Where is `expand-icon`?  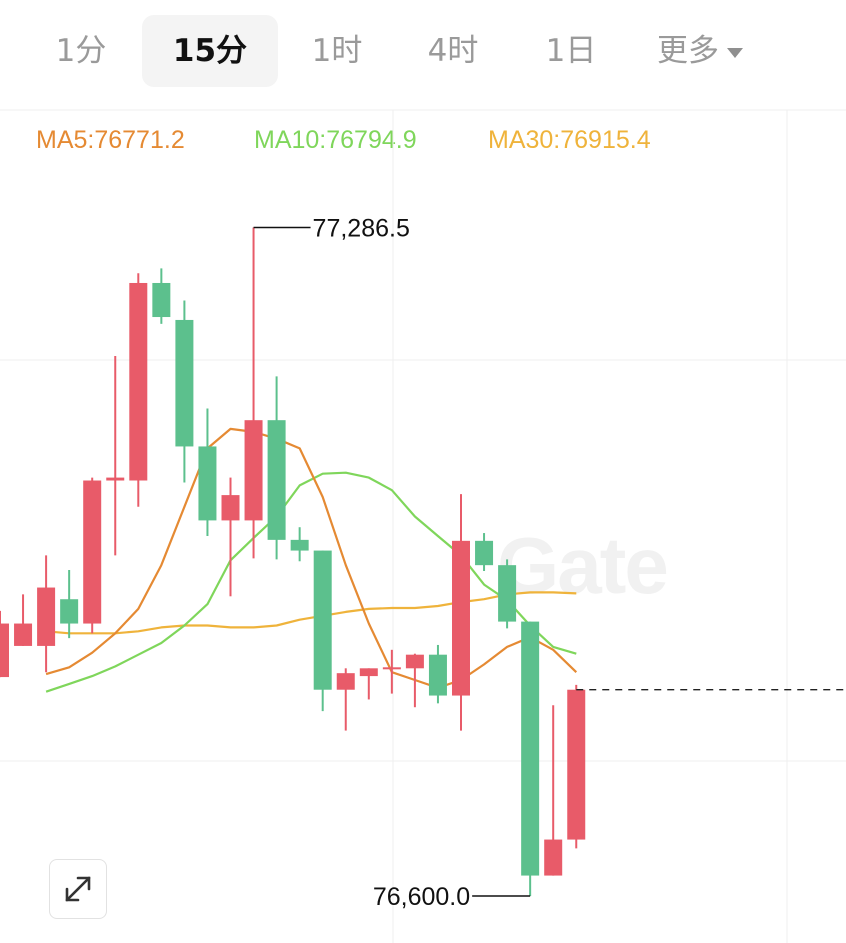 expand-icon is located at coordinates (78, 889).